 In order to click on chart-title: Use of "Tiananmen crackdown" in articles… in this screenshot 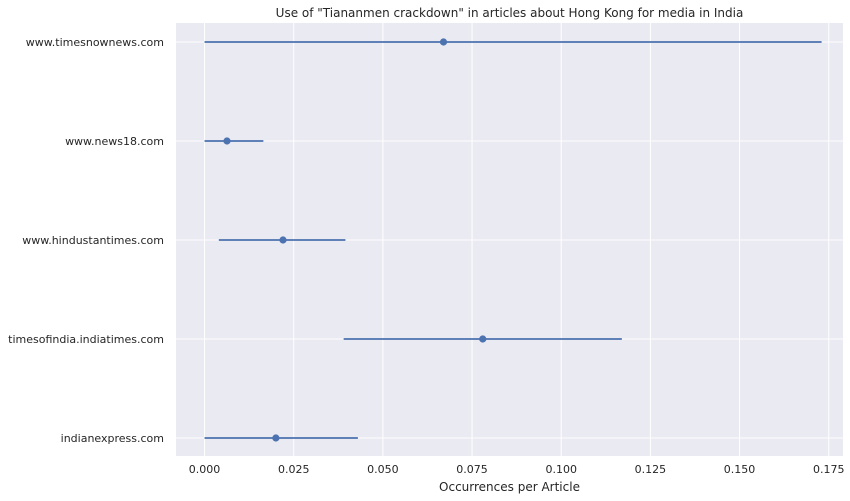, I will do `click(510, 13)`.